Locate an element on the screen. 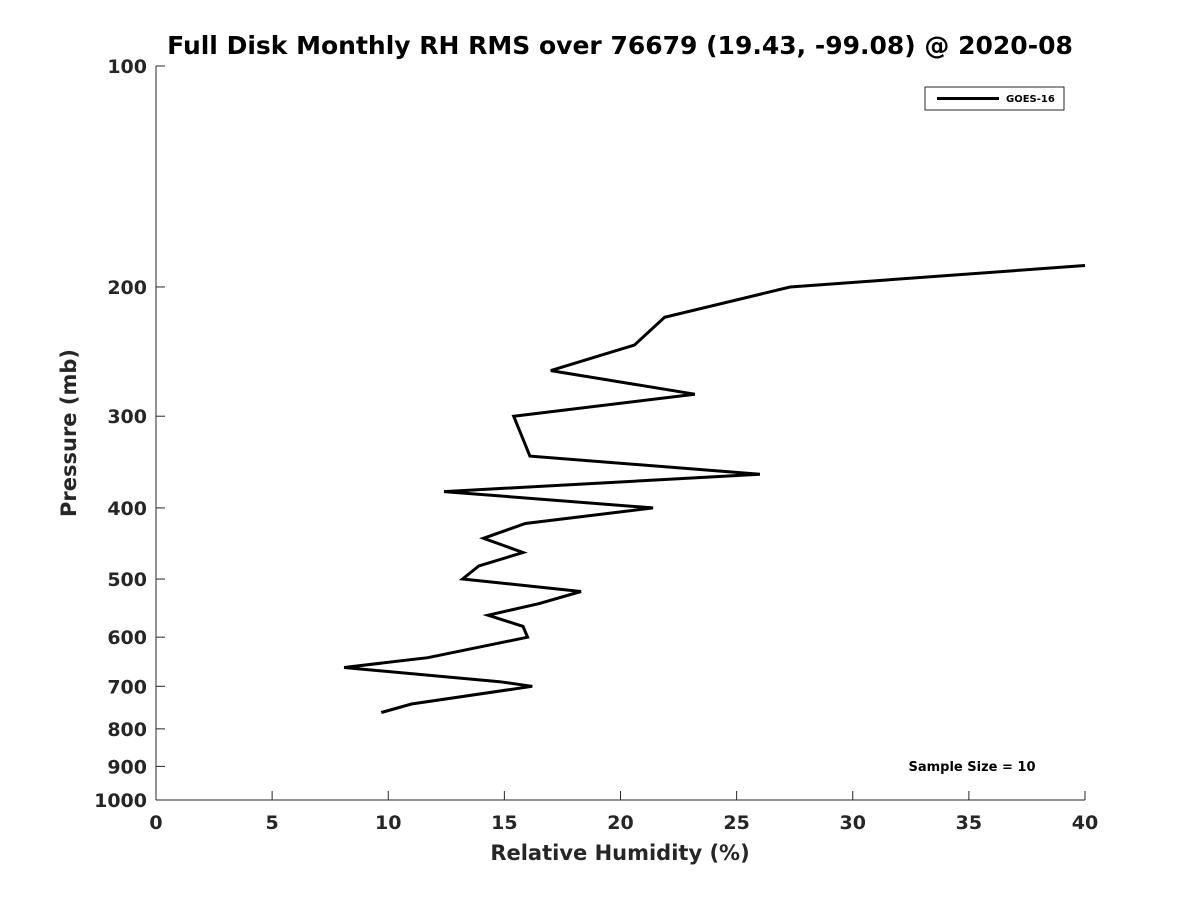  y-tick-label: 400 is located at coordinates (127, 509).